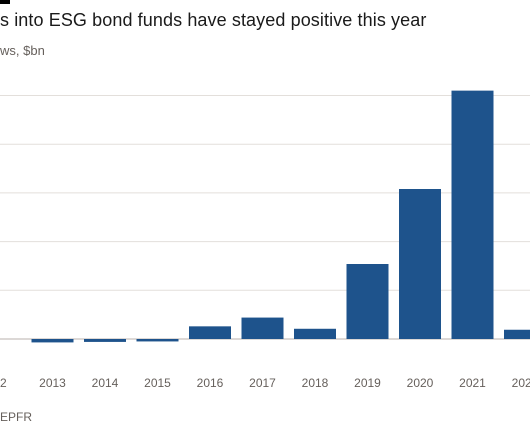 The width and height of the screenshot is (530, 442). I want to click on header-rule, so click(5, 2).